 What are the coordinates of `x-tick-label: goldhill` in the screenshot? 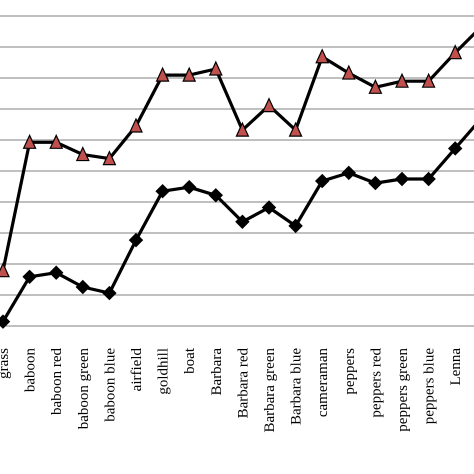 It's located at (164, 371).